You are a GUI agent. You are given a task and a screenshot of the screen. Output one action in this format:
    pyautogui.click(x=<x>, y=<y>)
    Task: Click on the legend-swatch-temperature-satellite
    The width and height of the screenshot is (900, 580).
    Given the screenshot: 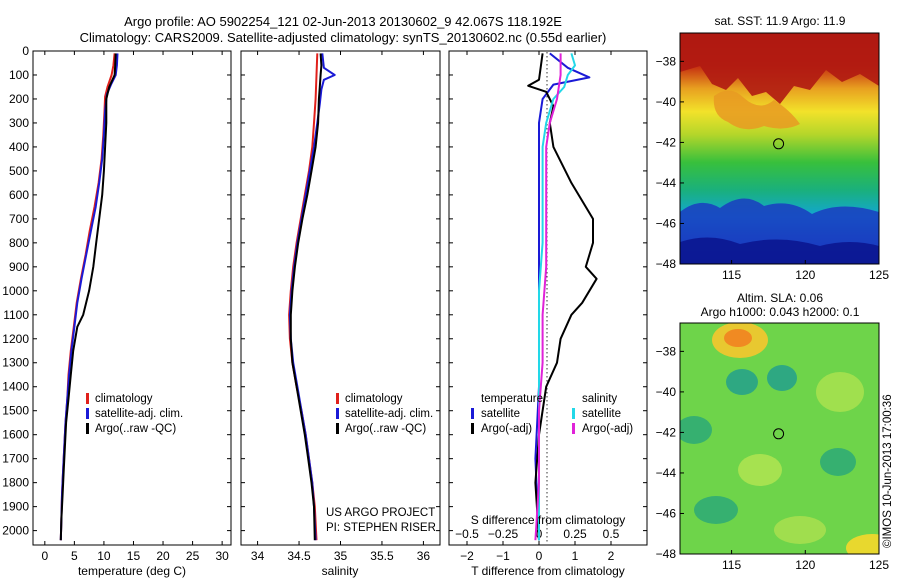 What is the action you would take?
    pyautogui.click(x=472, y=413)
    